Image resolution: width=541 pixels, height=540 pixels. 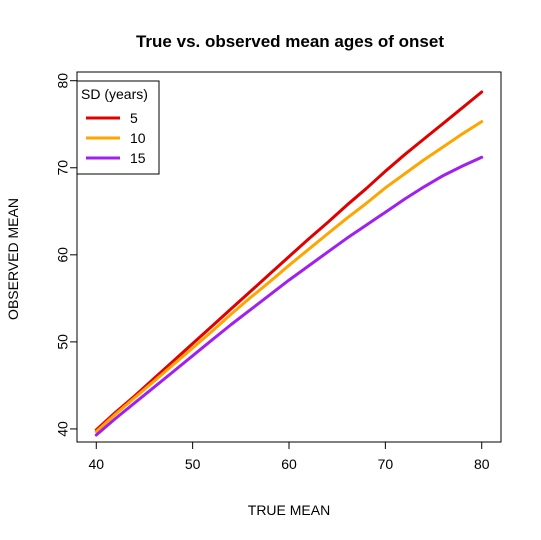 What do you see at coordinates (386, 464) in the screenshot?
I see `x-tick-label: 70` at bounding box center [386, 464].